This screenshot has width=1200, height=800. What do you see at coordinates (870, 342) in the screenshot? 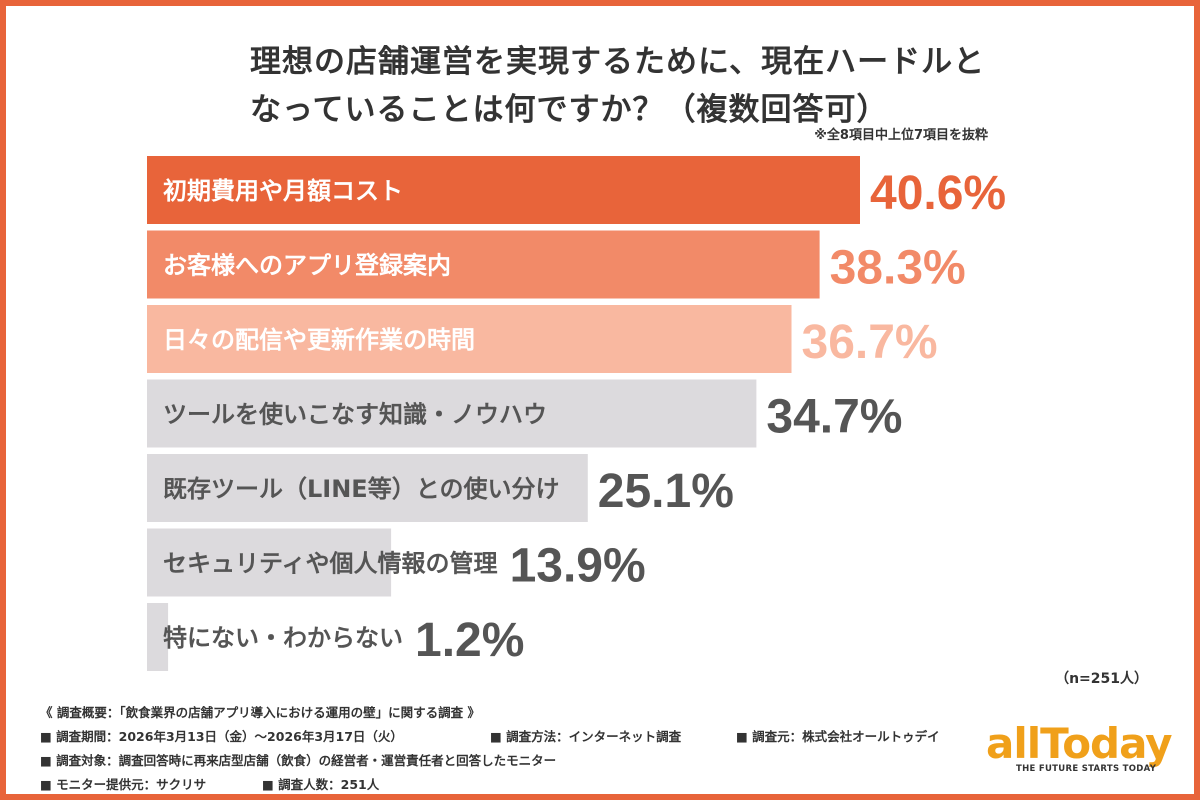
I see `value-label-3: 36.7%` at bounding box center [870, 342].